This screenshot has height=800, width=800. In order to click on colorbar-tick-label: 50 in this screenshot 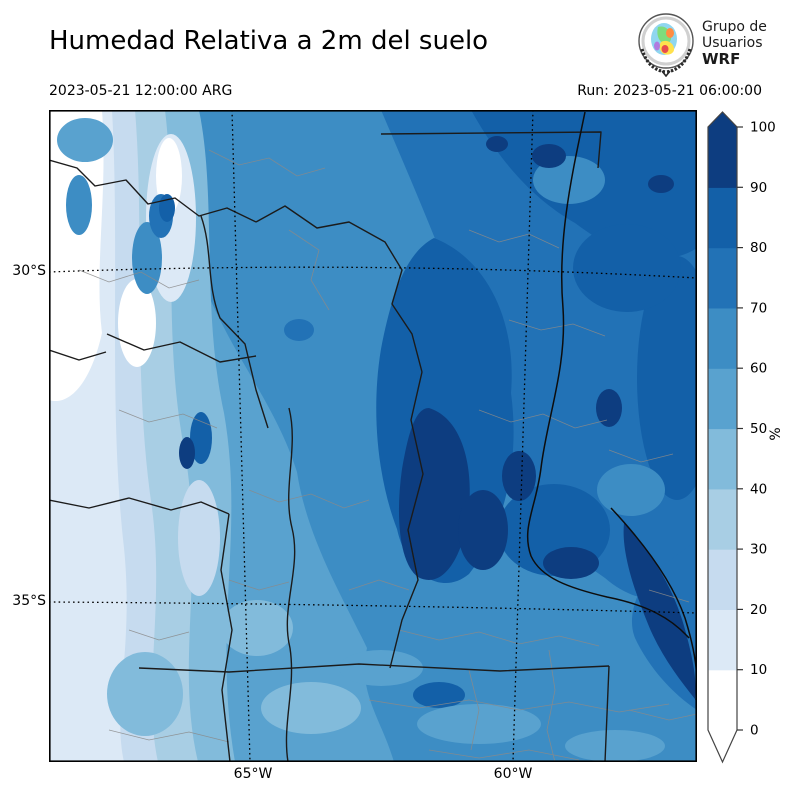, I will do `click(758, 429)`.